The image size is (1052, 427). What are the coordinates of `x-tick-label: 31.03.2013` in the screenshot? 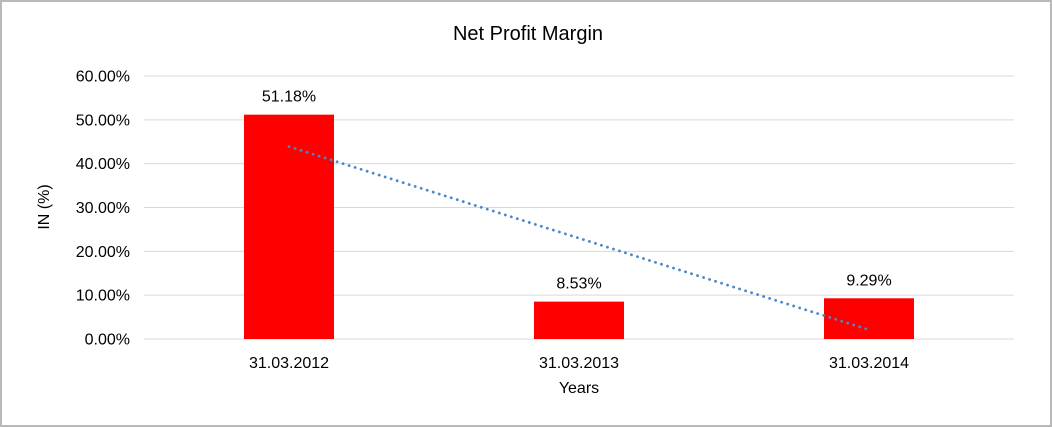 It's located at (579, 363).